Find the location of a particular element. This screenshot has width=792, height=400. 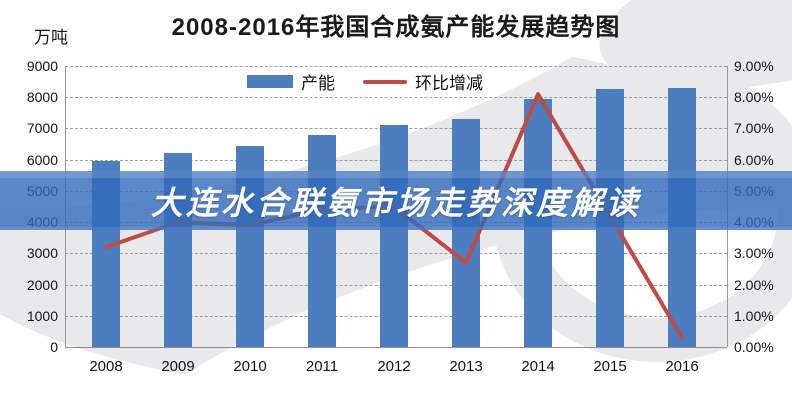

y-axis-tick-label: 0 is located at coordinates (54, 347).